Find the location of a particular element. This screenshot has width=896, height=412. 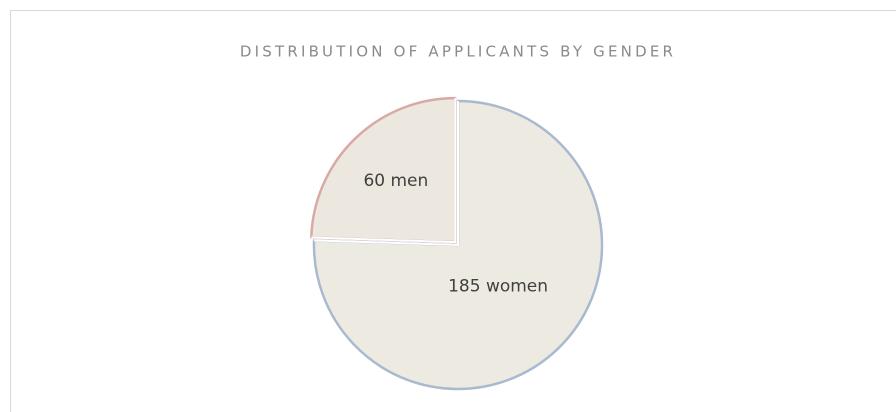

data-label: 185 women is located at coordinates (498, 286).